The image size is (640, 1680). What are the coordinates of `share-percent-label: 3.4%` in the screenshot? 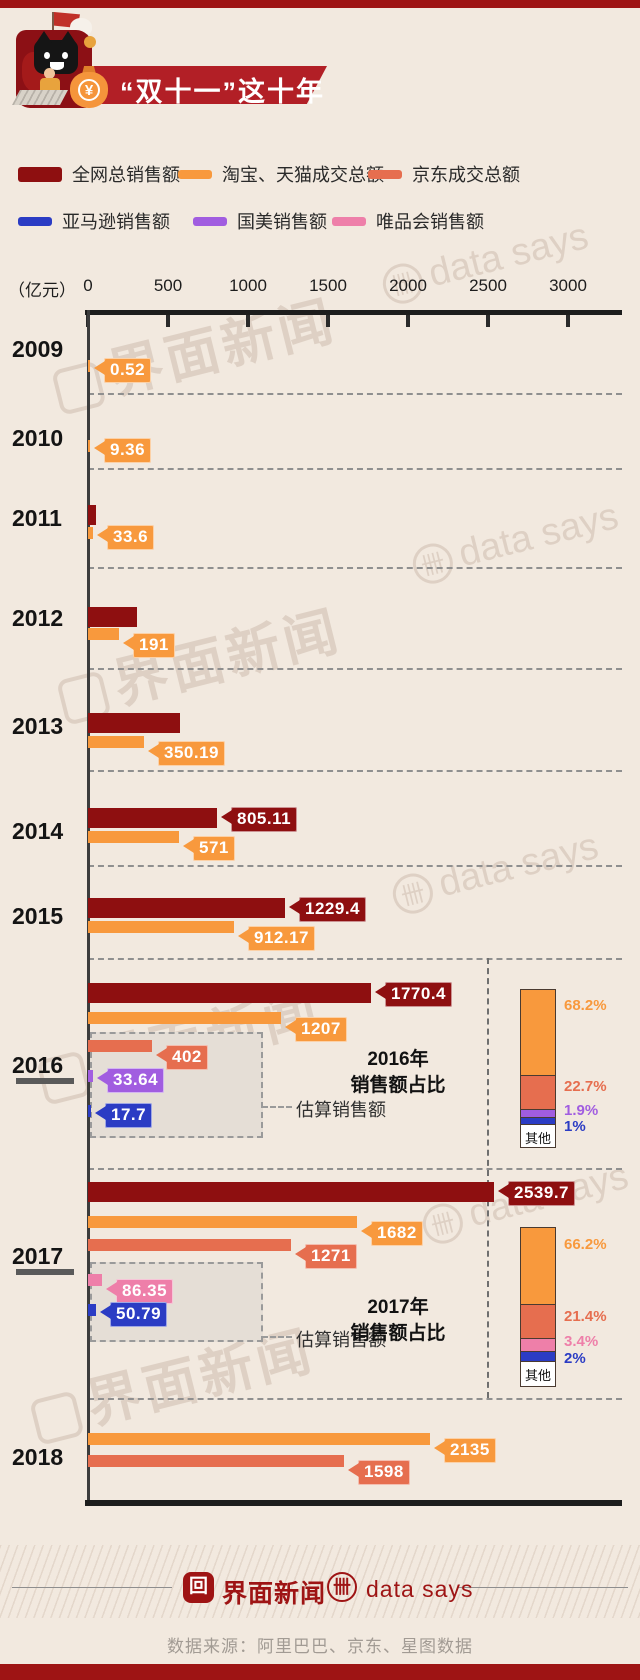 It's located at (581, 1341).